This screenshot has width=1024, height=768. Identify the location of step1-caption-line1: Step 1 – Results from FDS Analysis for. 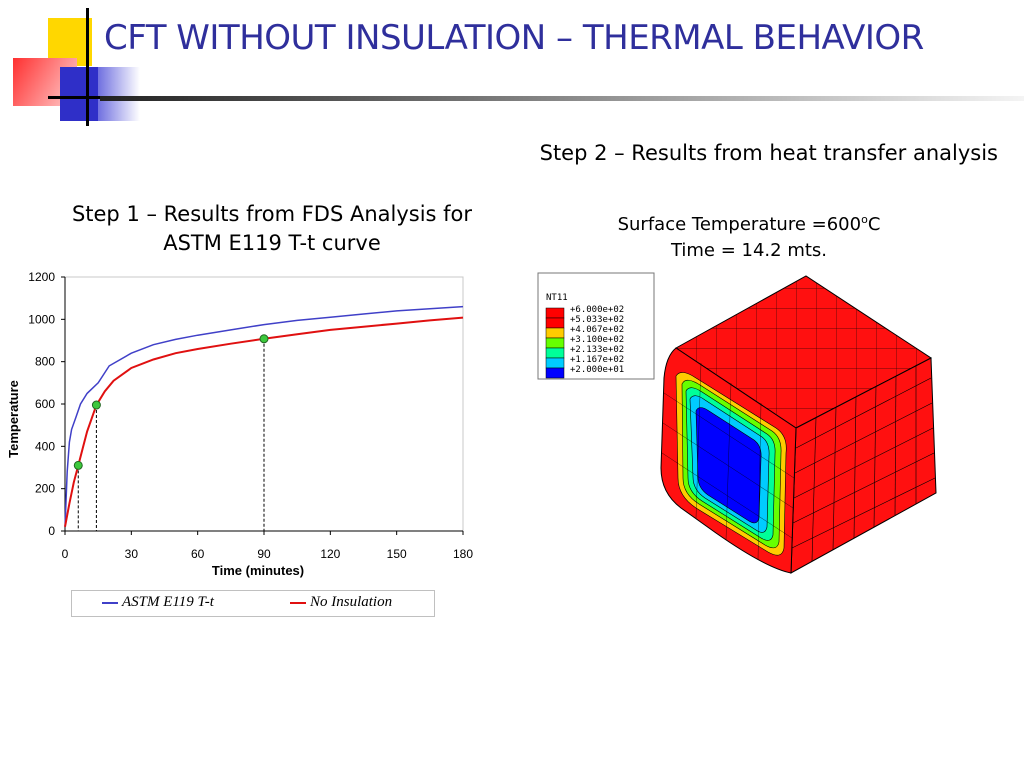
(272, 214).